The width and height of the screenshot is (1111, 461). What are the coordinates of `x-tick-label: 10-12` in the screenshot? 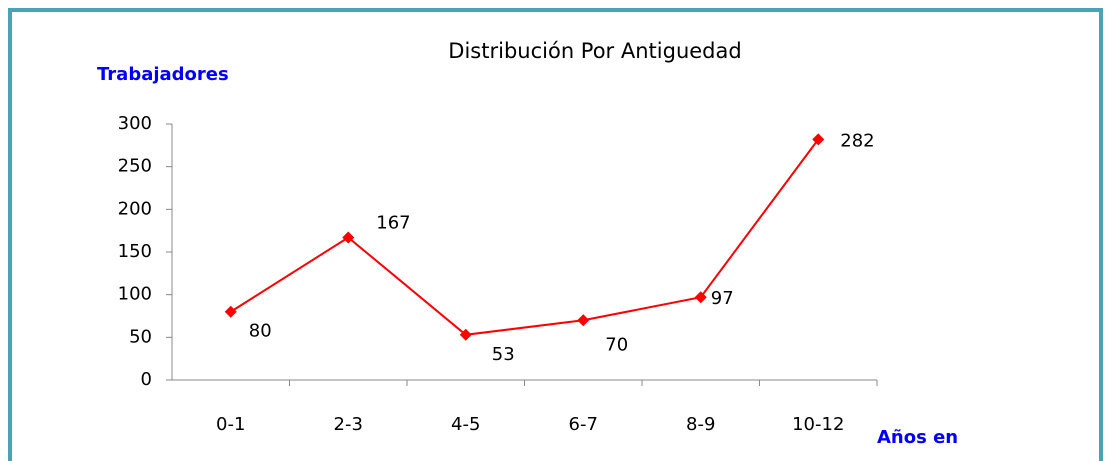 It's located at (818, 424).